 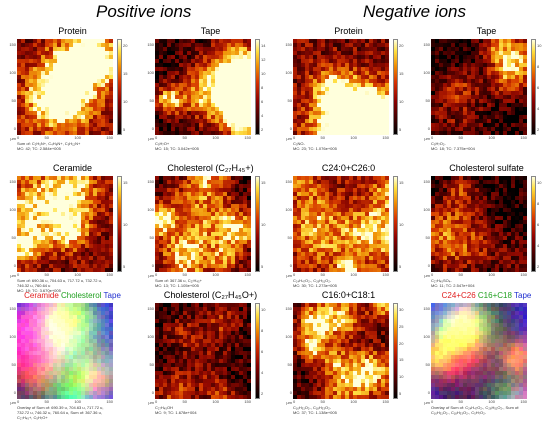 I want to click on caption-line: MC: 18; TC: 7.375e+004, so click(x=490, y=148).